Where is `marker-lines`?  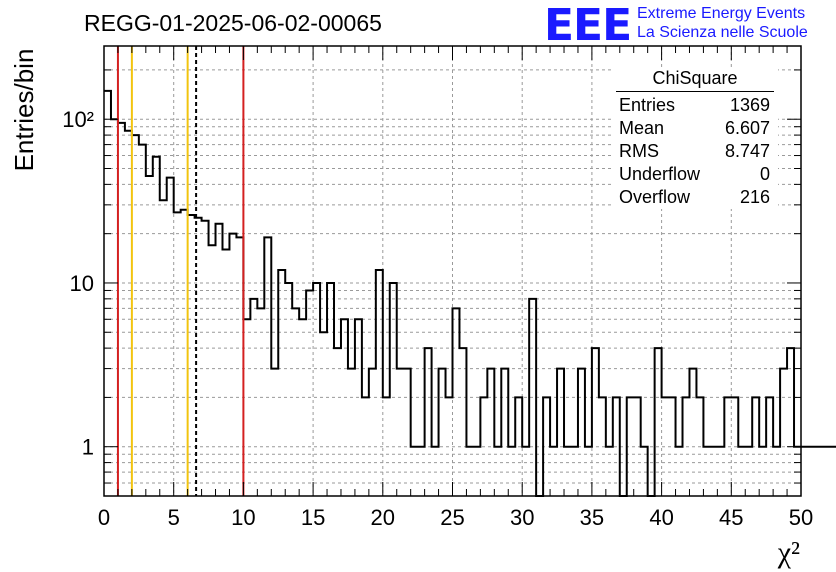
marker-lines is located at coordinates (180, 271).